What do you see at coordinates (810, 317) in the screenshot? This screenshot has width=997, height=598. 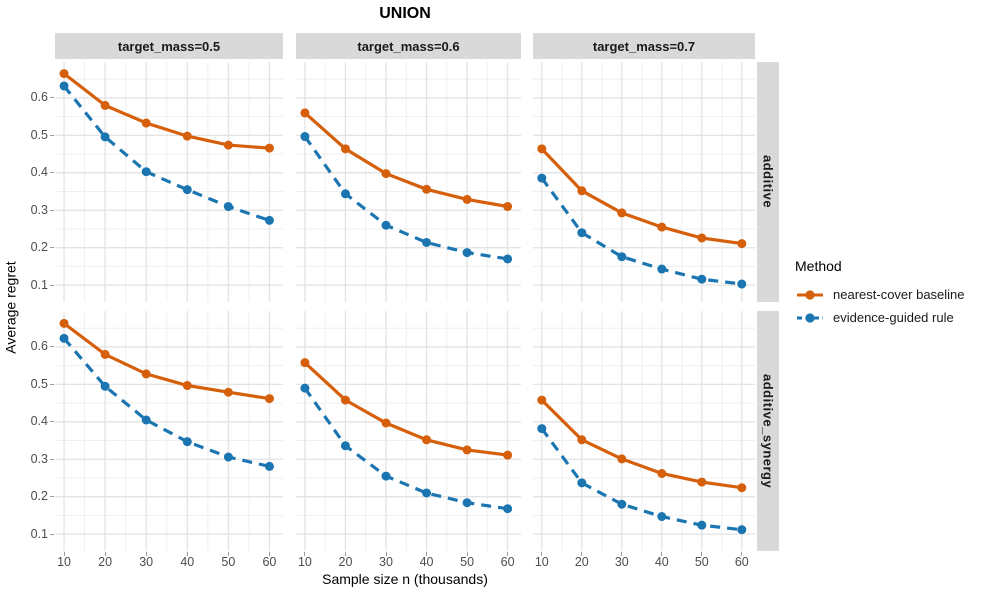 I see `legend-key-dashed-line-dot-icon` at bounding box center [810, 317].